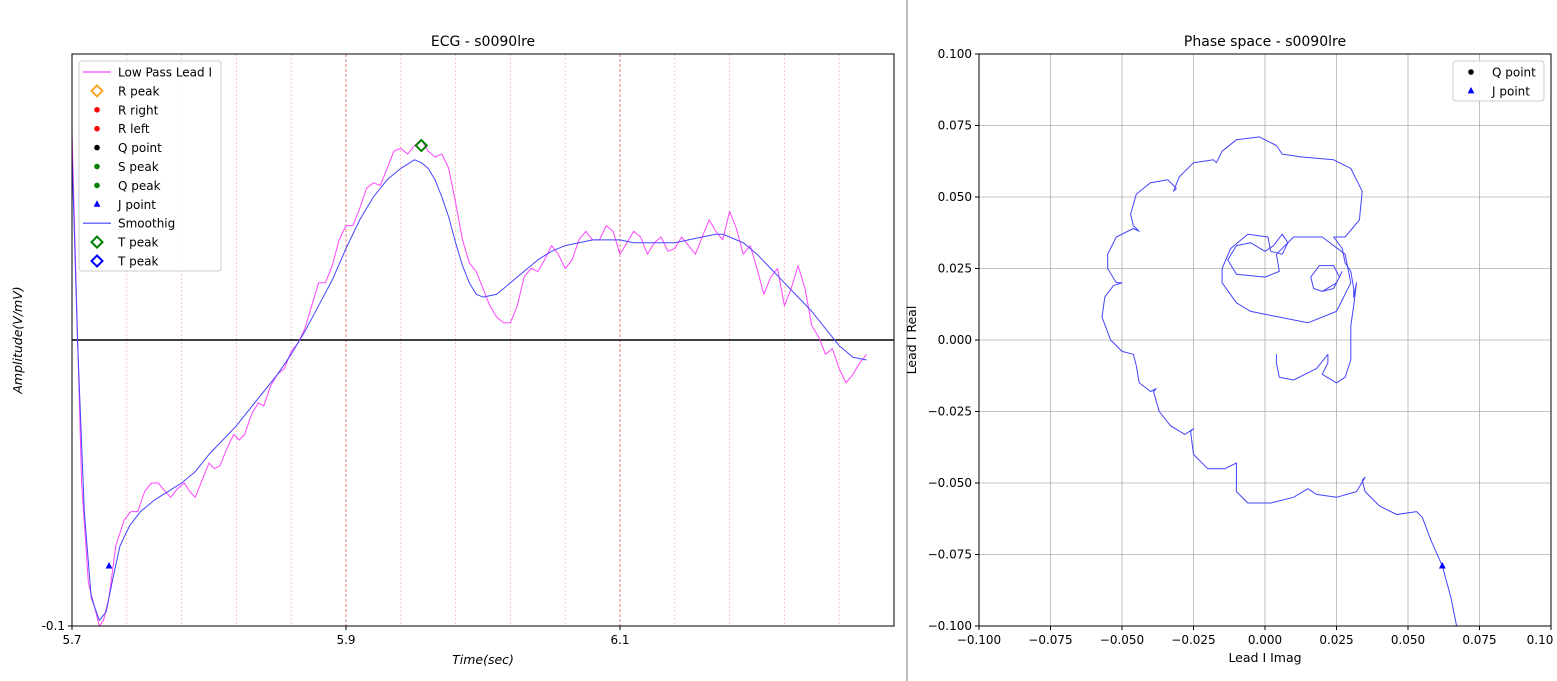 This screenshot has height=681, width=1557. Describe the element at coordinates (146, 224) in the screenshot. I see `ecg-legend-label: Smoothig` at that location.